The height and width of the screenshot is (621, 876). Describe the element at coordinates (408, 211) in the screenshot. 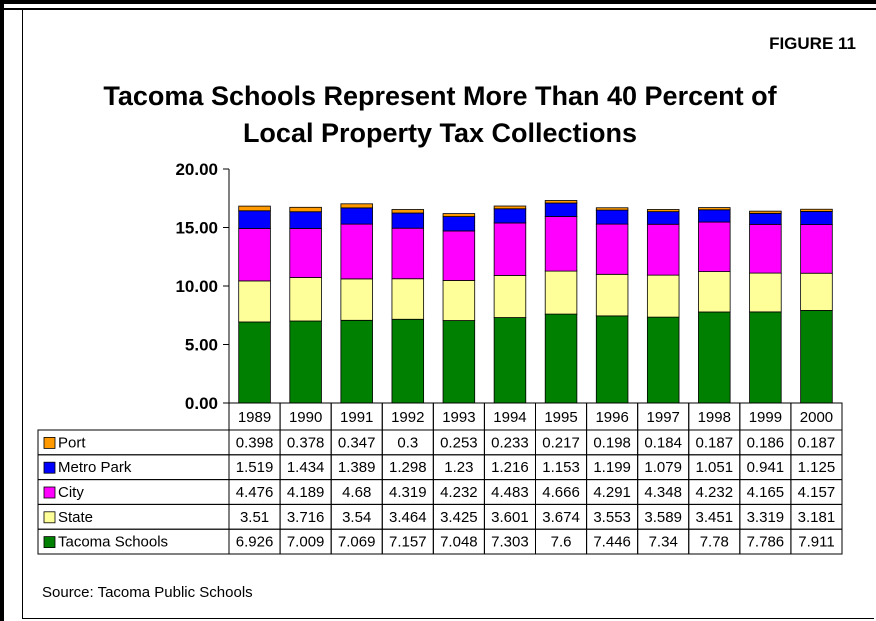

I see `bar-segment-port-1992` at that location.